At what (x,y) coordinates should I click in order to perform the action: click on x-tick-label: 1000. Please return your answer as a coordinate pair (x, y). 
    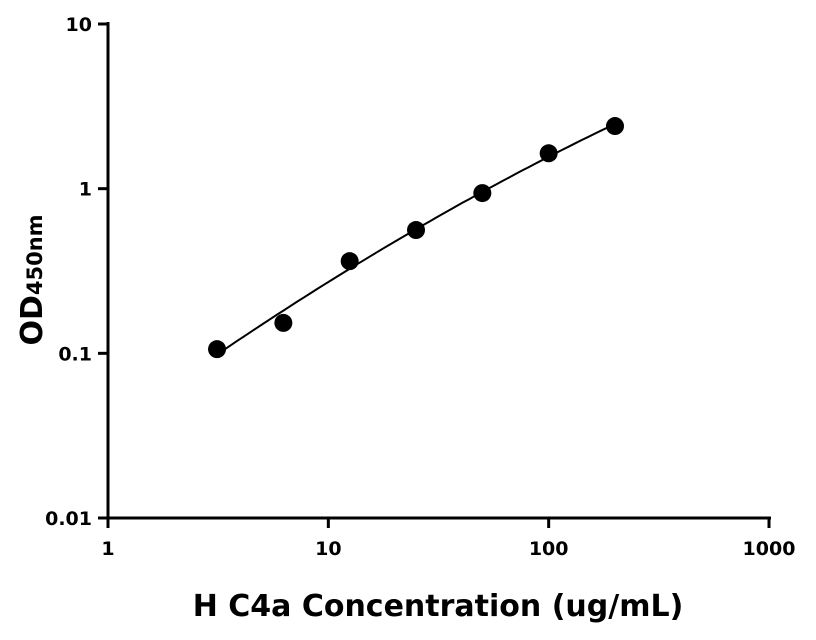
    Looking at the image, I should click on (769, 549).